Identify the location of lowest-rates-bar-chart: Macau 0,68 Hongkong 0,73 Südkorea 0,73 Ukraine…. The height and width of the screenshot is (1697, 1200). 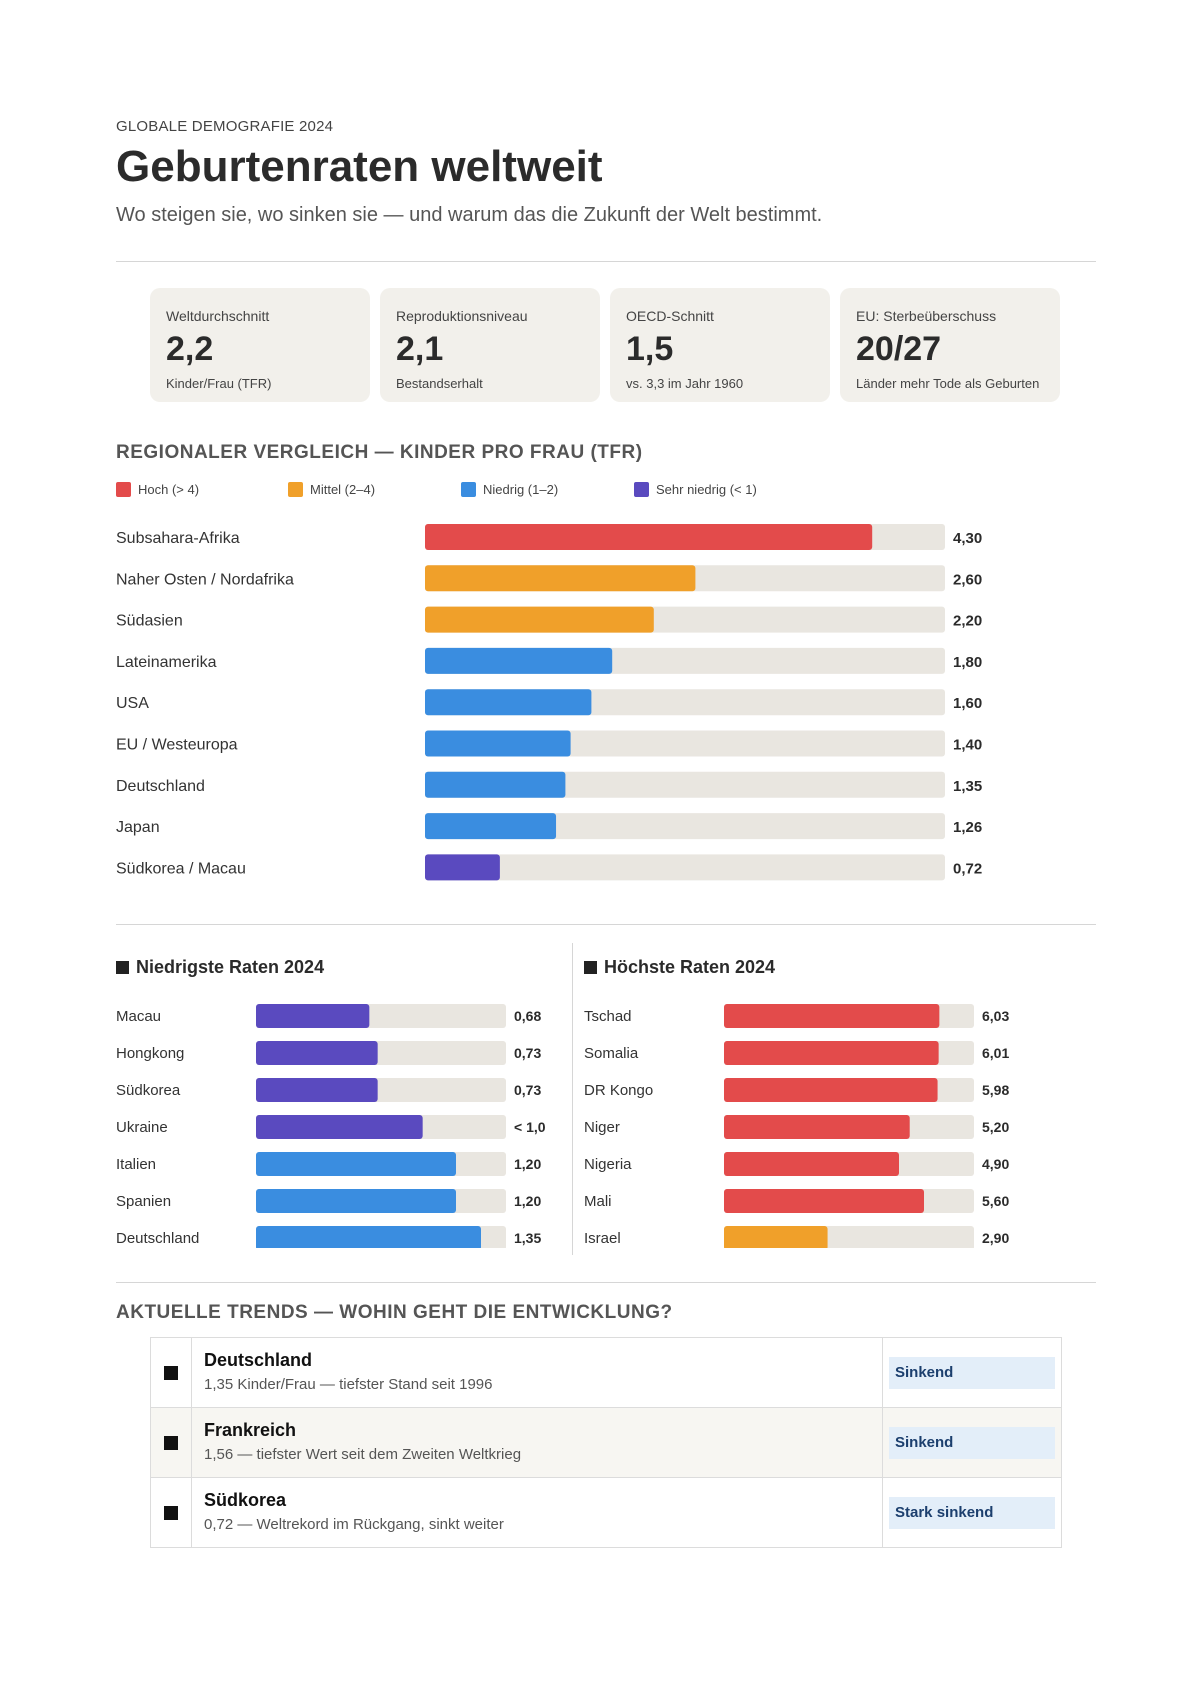
(331, 1126).